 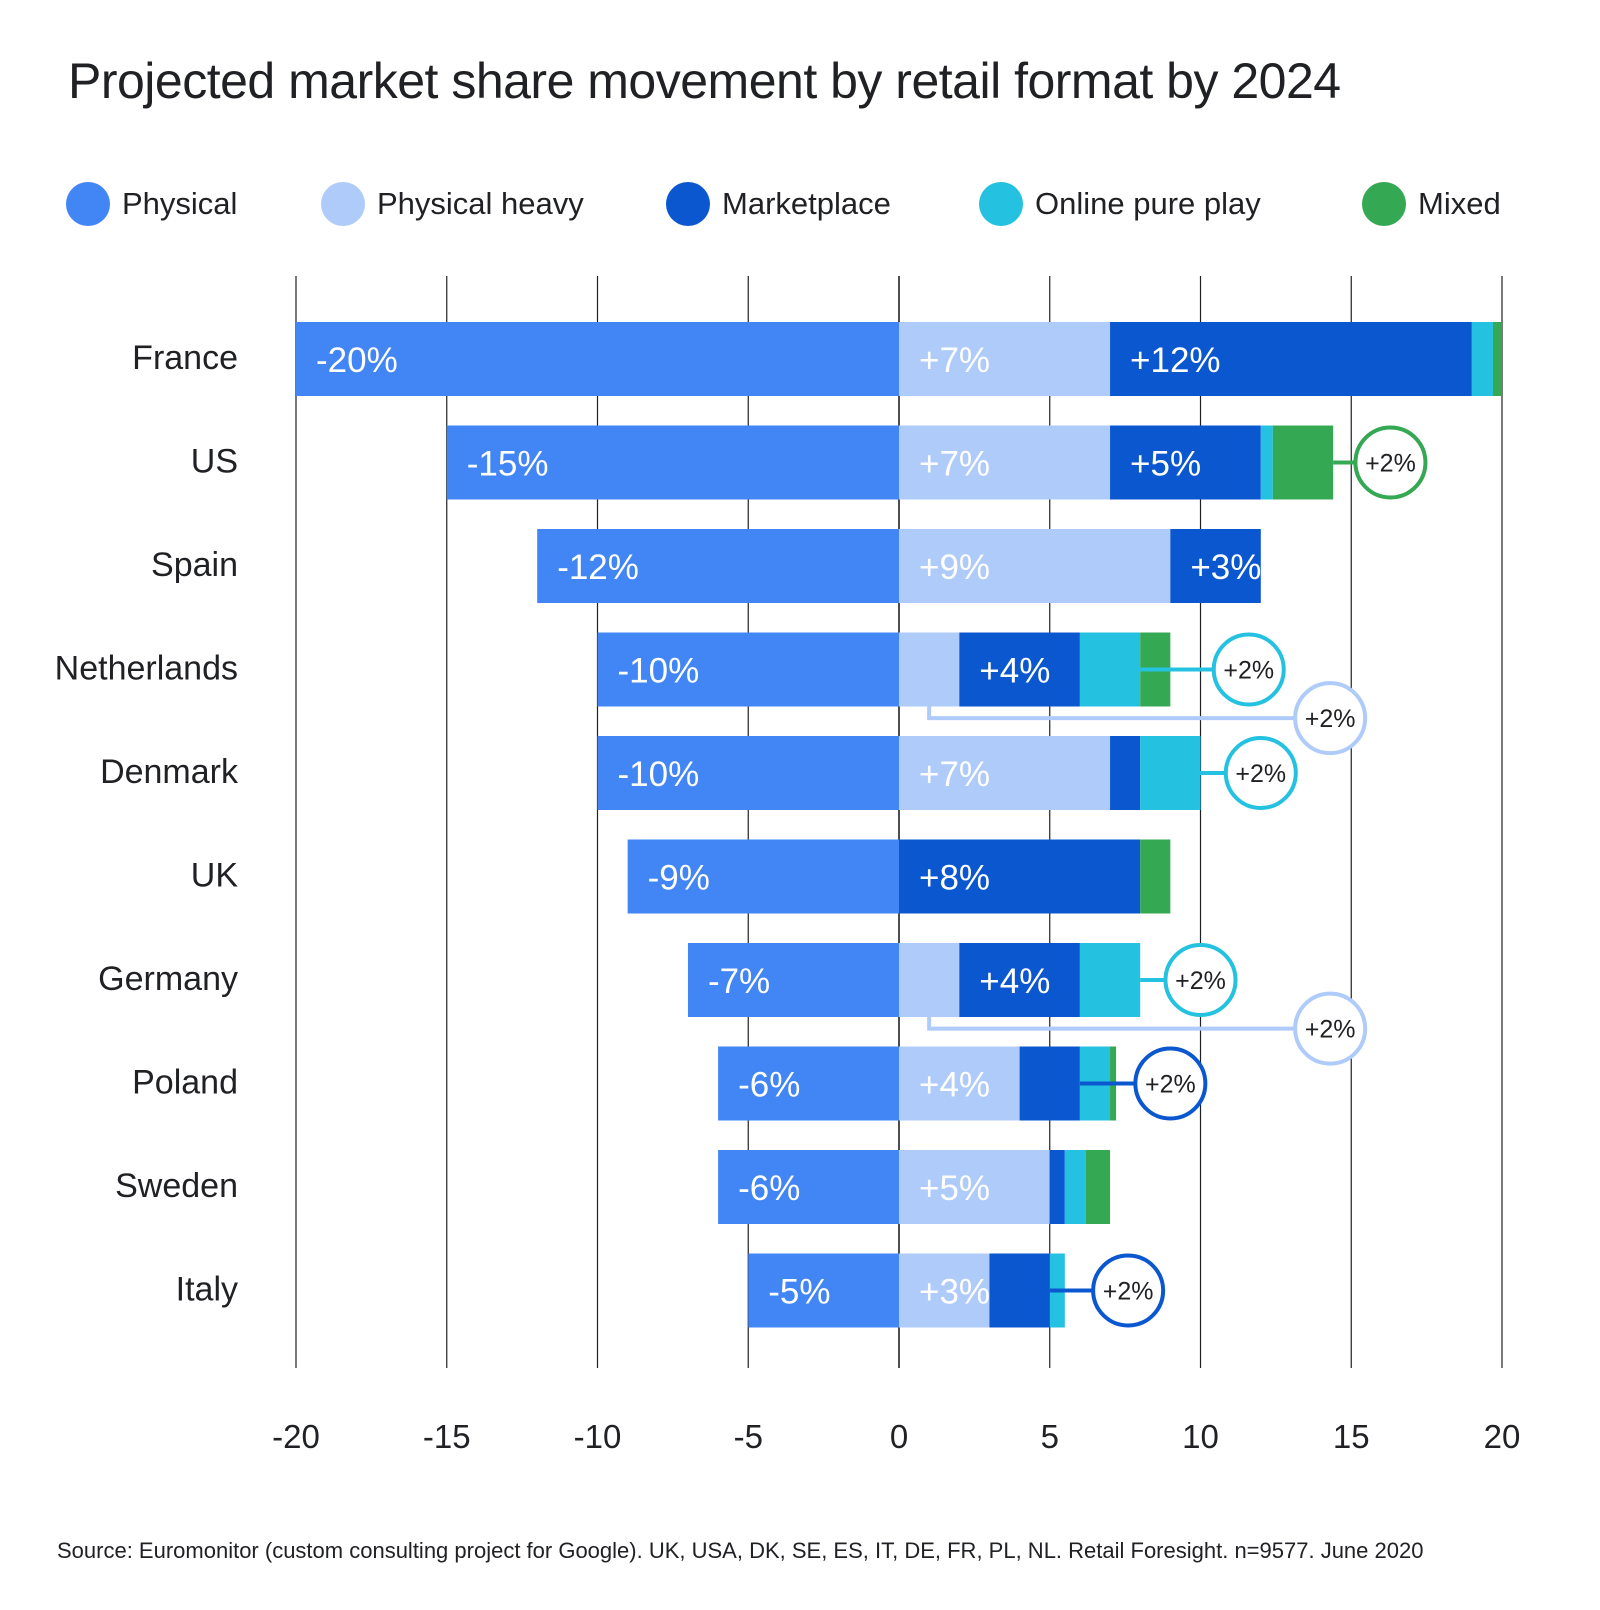 I want to click on bar-marketplace-denmark, so click(x=1125, y=773).